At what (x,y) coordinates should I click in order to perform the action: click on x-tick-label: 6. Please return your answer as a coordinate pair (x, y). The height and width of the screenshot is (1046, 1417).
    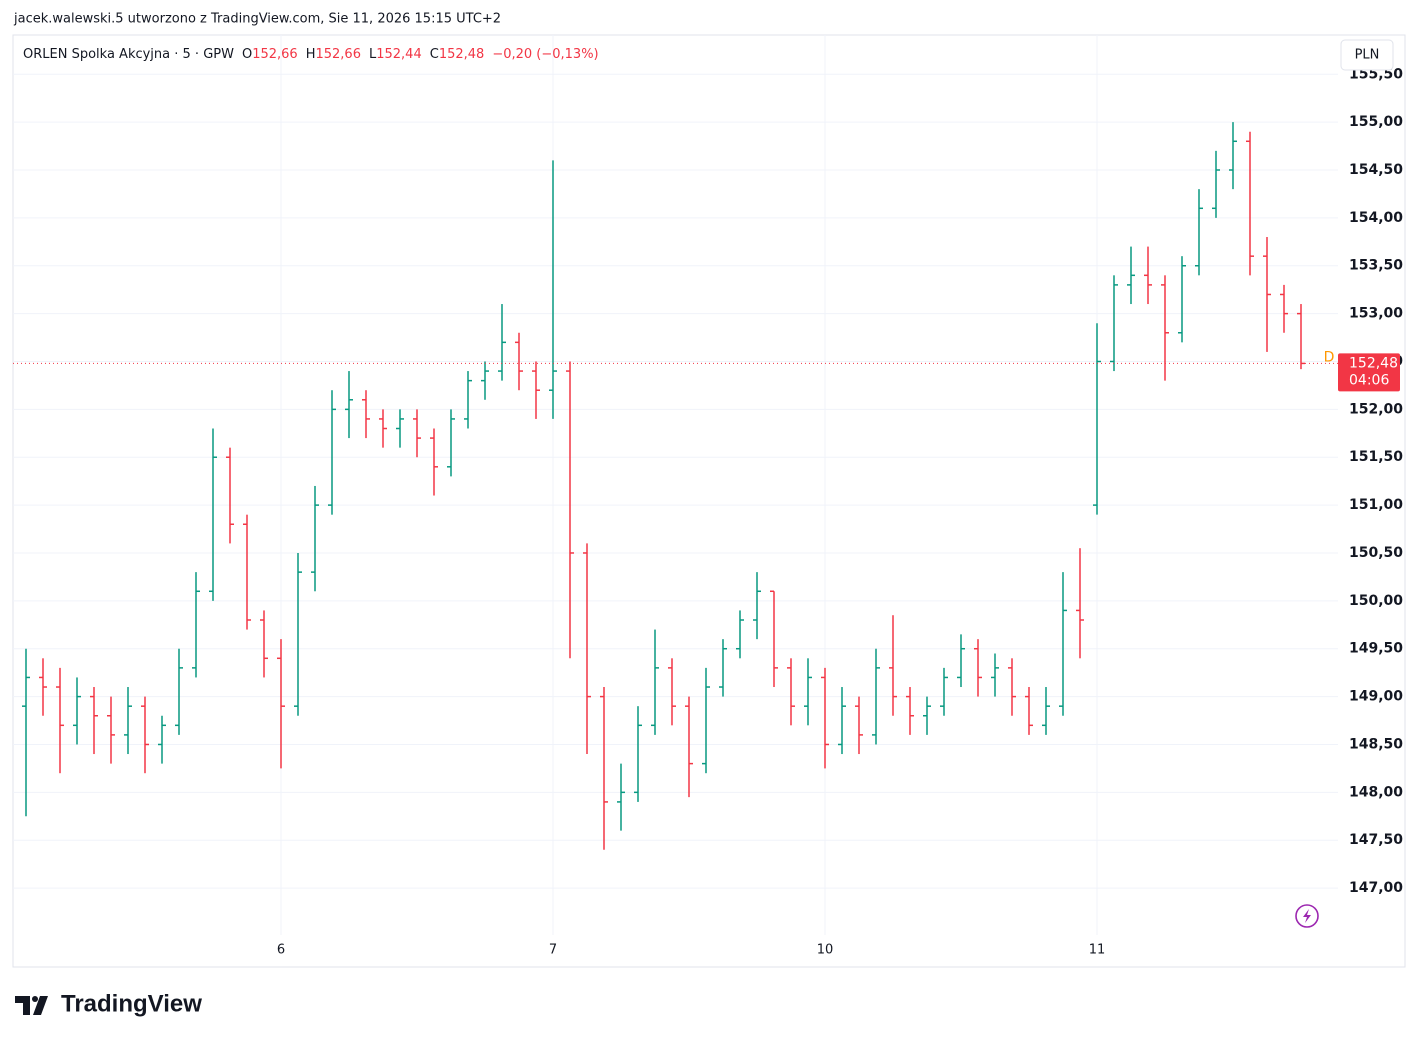
    Looking at the image, I should click on (281, 950).